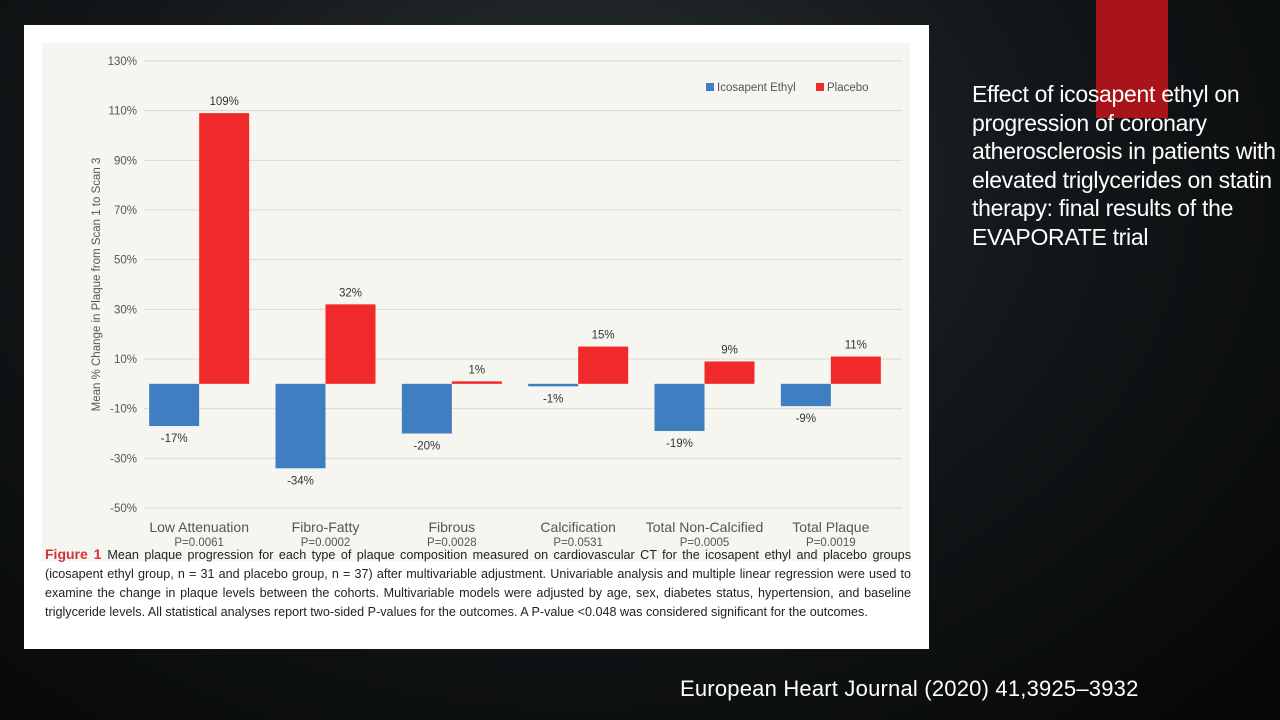 The width and height of the screenshot is (1280, 720). I want to click on y-tick-label: 110%, so click(122, 112).